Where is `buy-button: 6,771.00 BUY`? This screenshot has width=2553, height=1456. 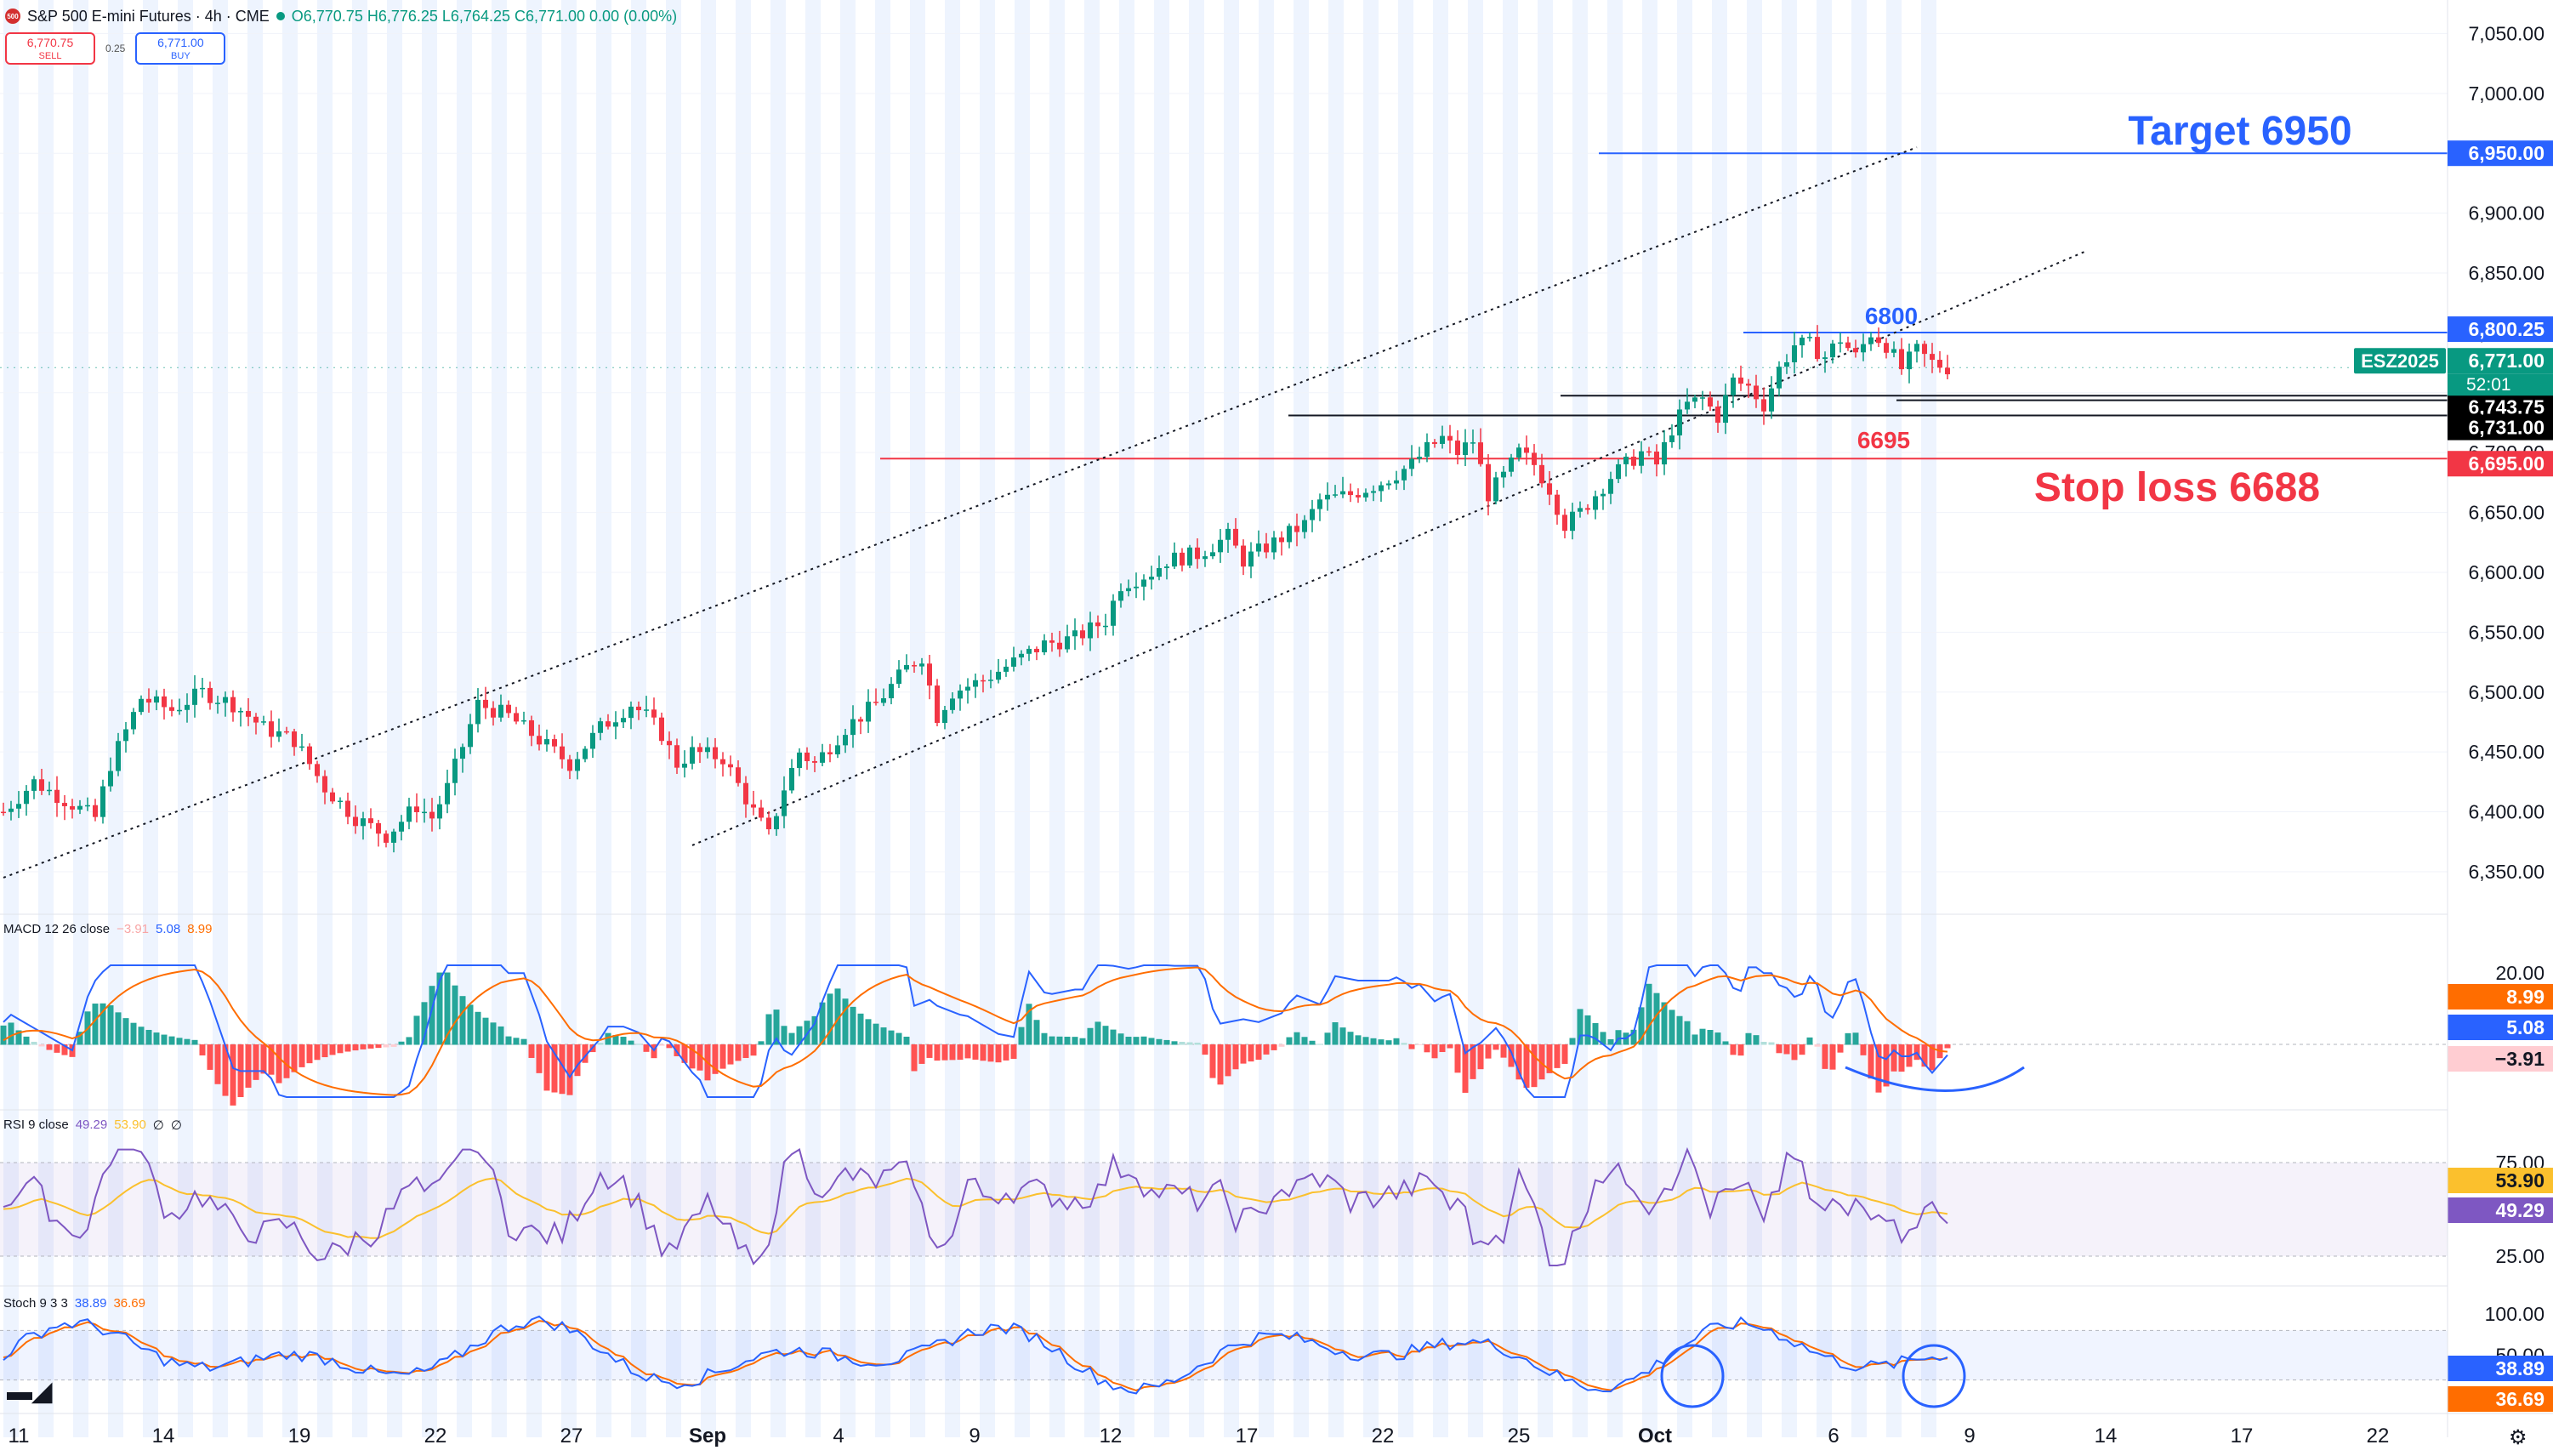 buy-button: 6,771.00 BUY is located at coordinates (180, 48).